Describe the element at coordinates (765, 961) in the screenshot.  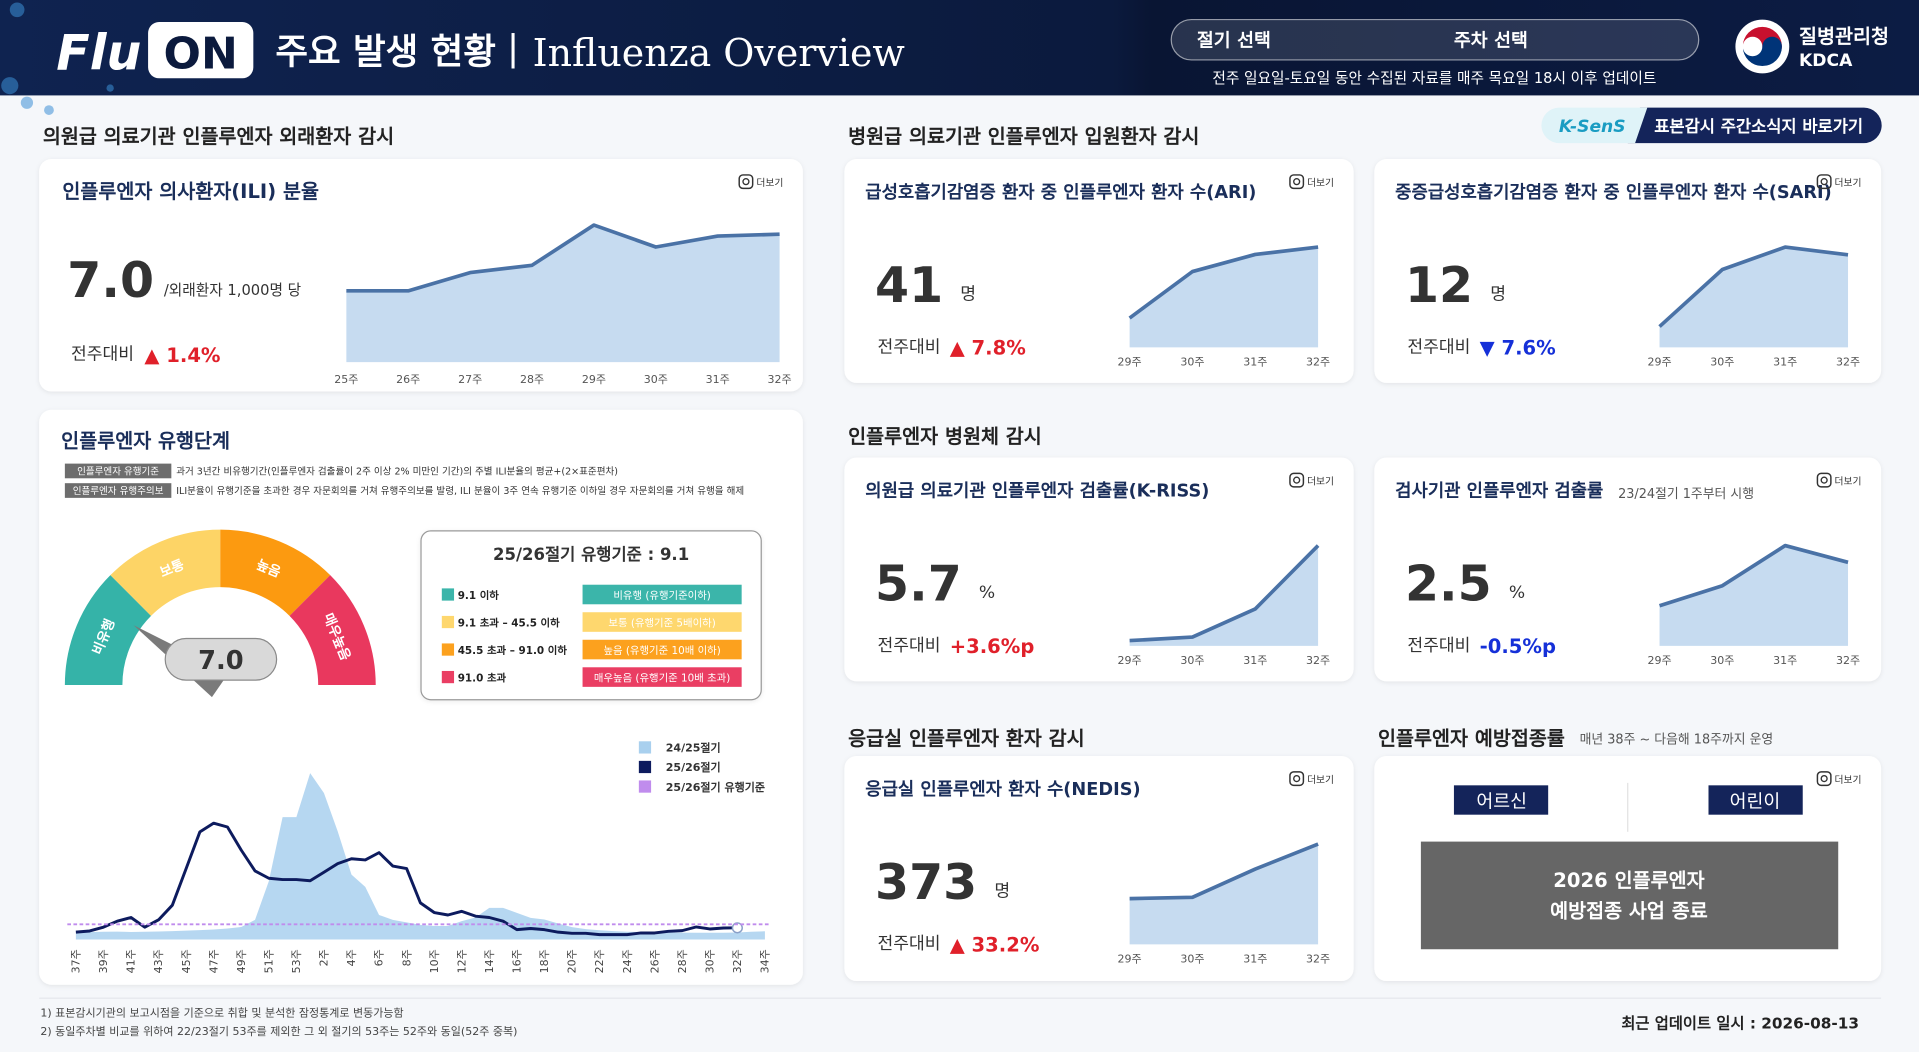
I see `x-tick-label: 34주` at that location.